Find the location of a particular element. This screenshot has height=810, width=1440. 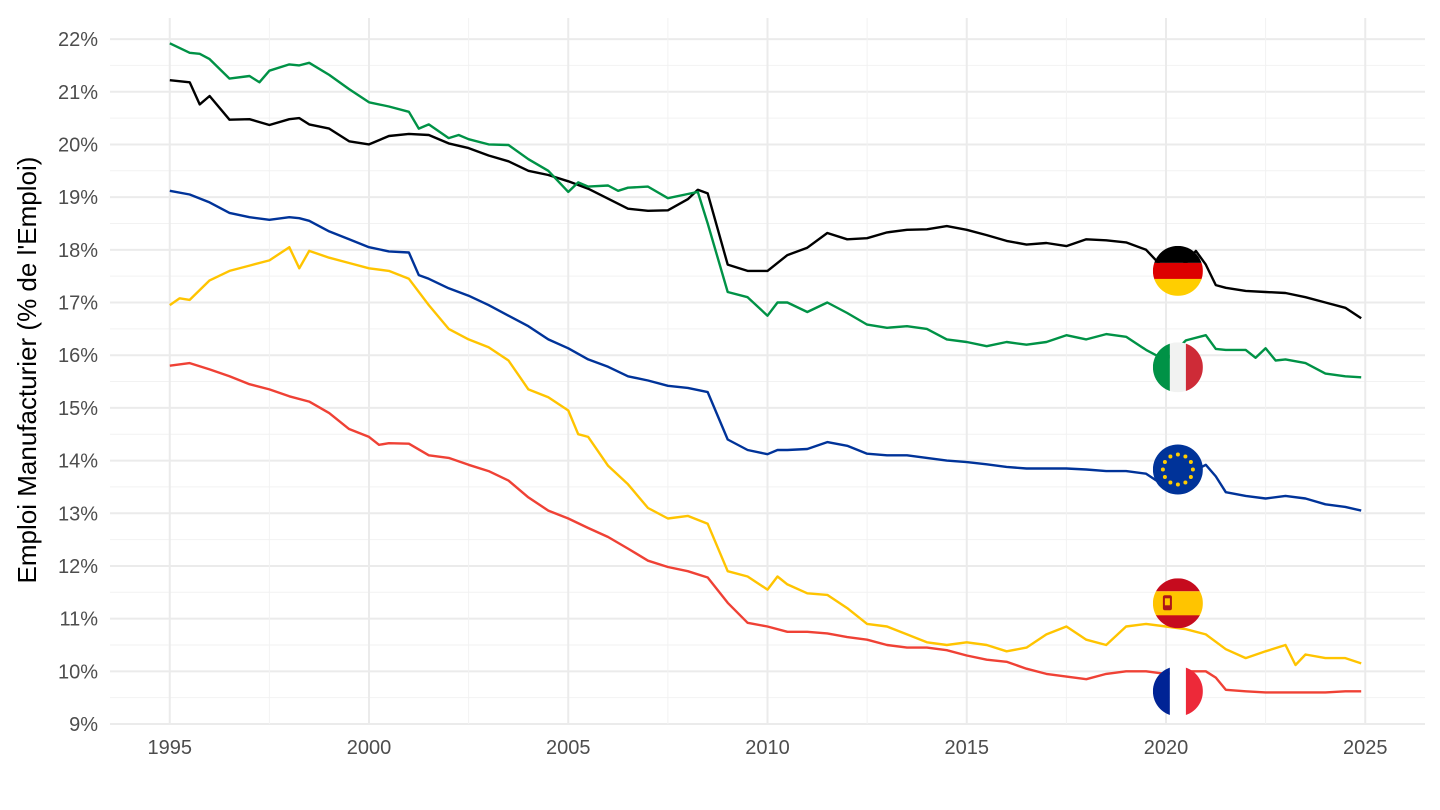

y-axis-title: Emploi Manufacturier (% de l'Emploi) is located at coordinates (27, 370).